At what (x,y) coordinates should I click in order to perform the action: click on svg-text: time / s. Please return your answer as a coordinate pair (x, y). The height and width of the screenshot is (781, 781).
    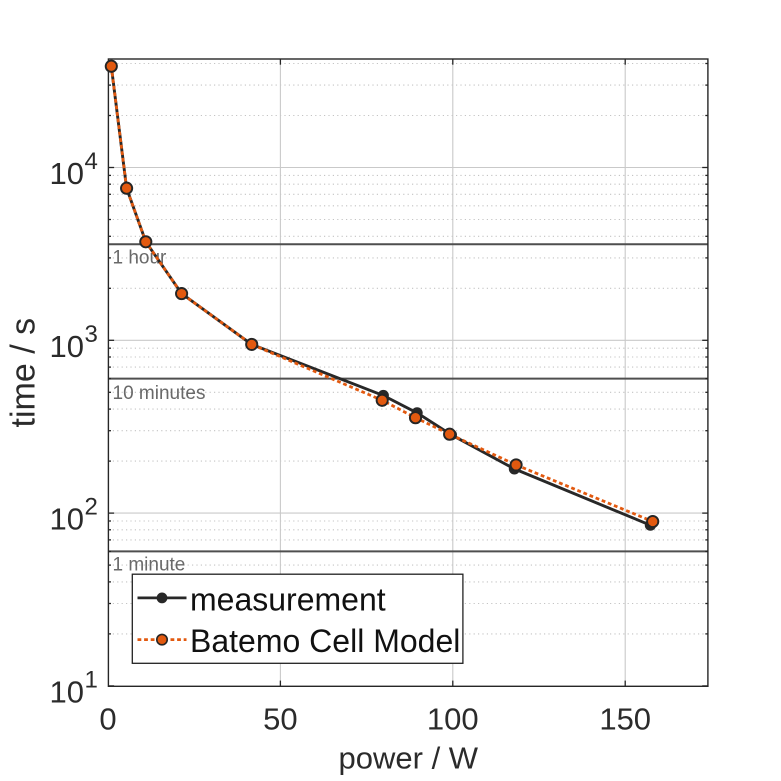
    Looking at the image, I should click on (24, 373).